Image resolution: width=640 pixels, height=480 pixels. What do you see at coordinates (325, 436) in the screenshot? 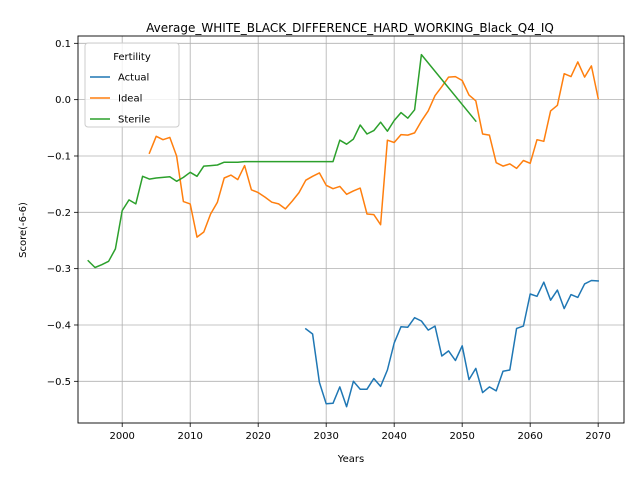
I see `x-tick-label: 2030` at bounding box center [325, 436].